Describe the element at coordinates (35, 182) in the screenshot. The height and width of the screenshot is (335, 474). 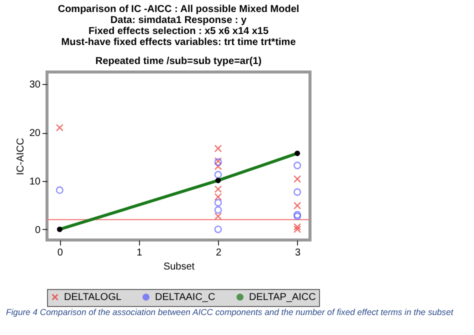
I see `y-tick-label: 10` at that location.